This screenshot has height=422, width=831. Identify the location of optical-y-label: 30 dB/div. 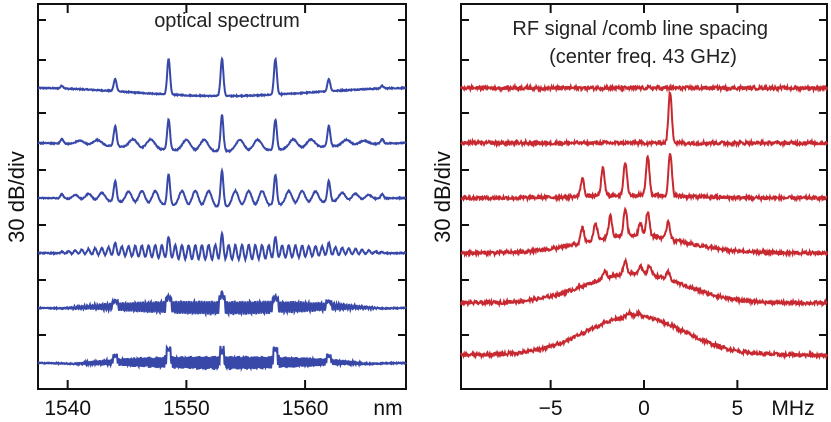
(16, 197).